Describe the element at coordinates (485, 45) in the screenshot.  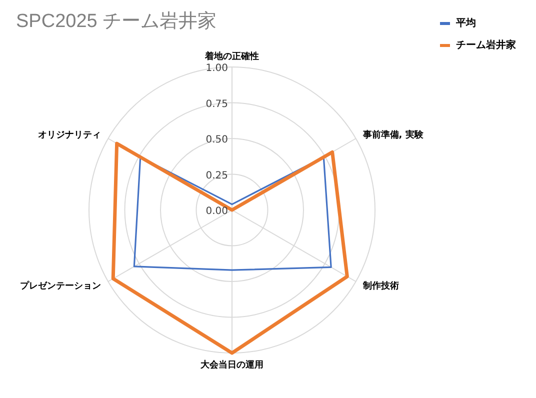
I see `legend-label: チーム岩井家` at that location.